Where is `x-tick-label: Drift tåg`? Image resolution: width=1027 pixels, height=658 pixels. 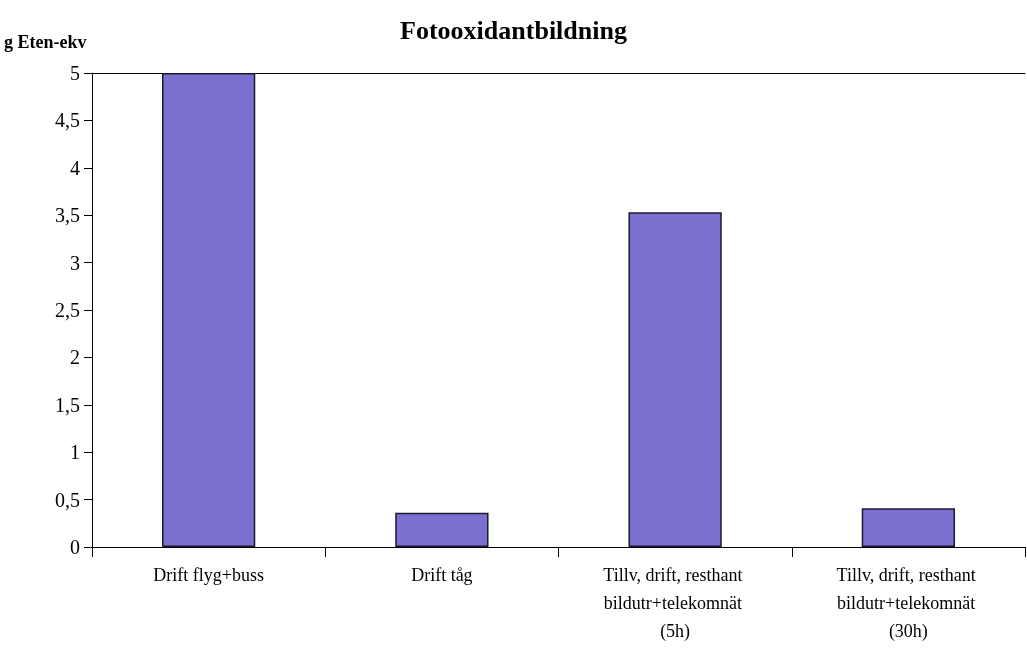
x-tick-label: Drift tåg is located at coordinates (442, 575).